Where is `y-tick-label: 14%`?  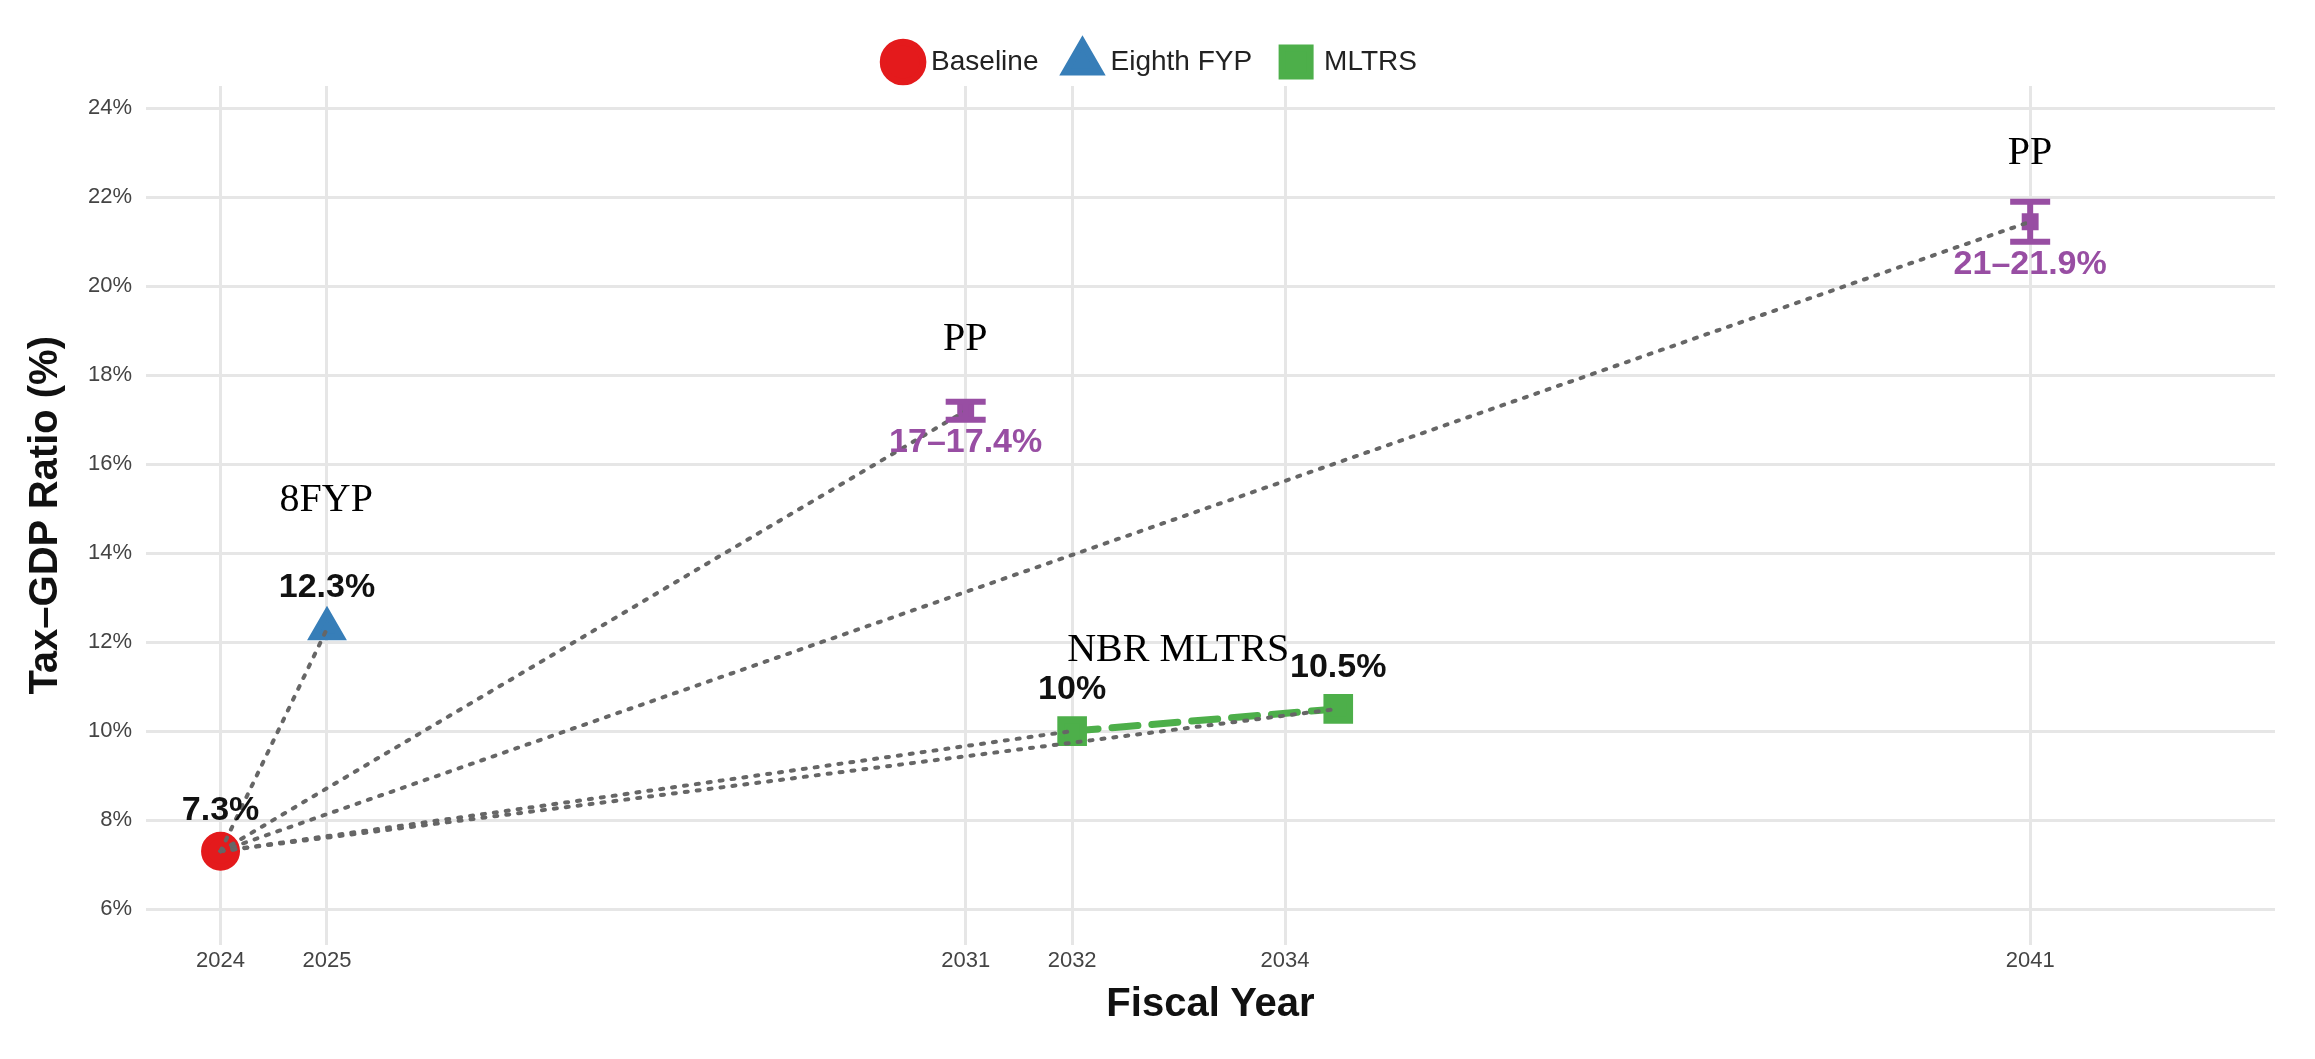
y-tick-label: 14% is located at coordinates (110, 552).